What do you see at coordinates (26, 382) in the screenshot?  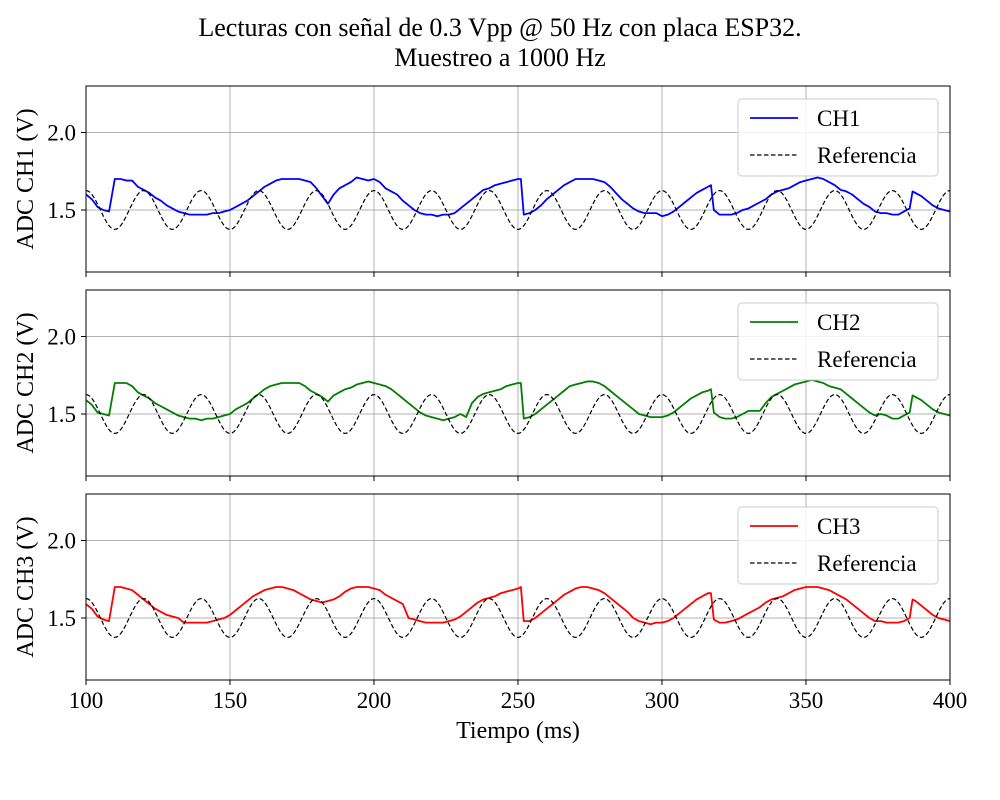 I see `panel-ch2-ylabel: ADC CH2 (V)` at bounding box center [26, 382].